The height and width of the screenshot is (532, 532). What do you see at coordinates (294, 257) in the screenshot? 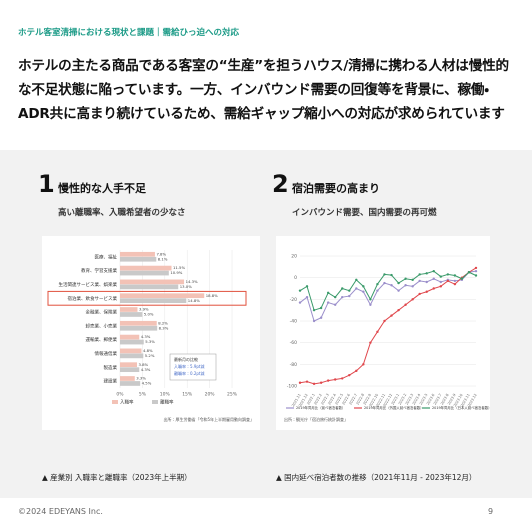
I see `y-tick-label: 20` at bounding box center [294, 257].